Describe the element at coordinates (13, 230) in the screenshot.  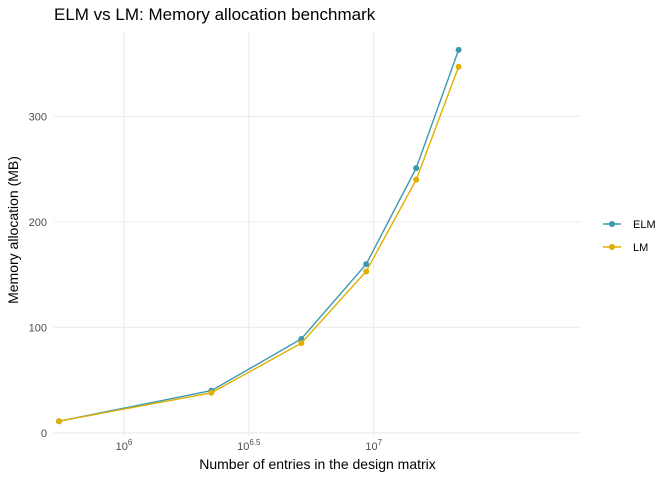
I see `y-axis-title: Memory allocation (MB)` at that location.